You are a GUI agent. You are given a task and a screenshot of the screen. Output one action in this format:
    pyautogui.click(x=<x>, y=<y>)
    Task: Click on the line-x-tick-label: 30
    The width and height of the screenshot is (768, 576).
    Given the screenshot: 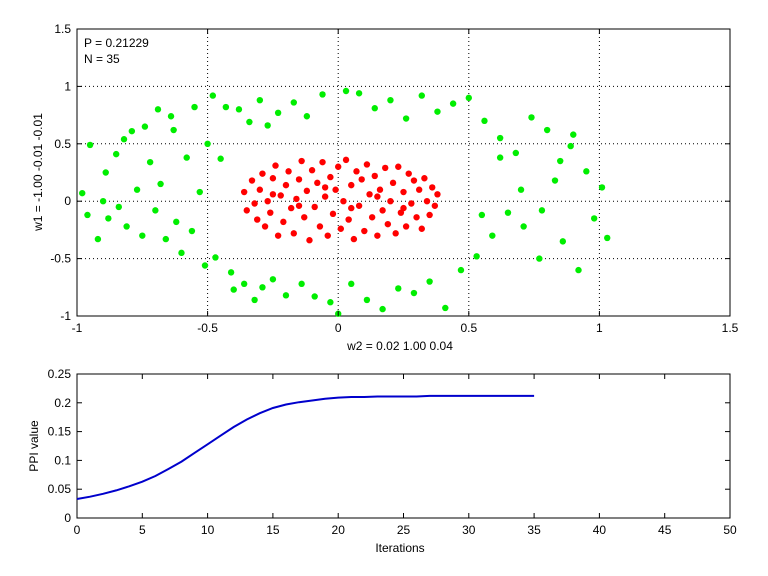 What is the action you would take?
    pyautogui.click(x=469, y=530)
    